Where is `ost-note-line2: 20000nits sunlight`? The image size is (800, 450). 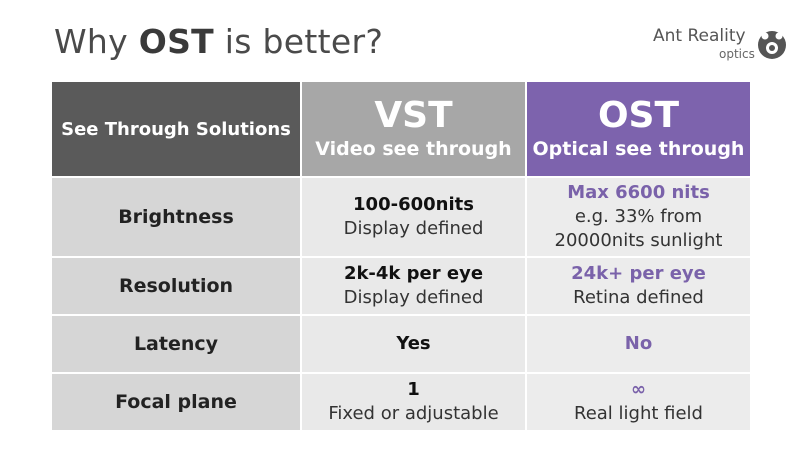
ost-note-line2: 20000nits sunlight is located at coordinates (638, 240).